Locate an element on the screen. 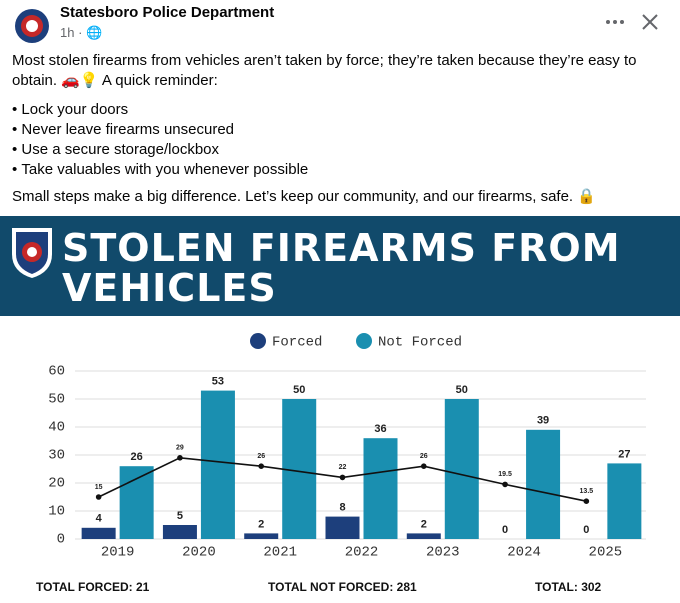  y-tick-label: 0 is located at coordinates (61, 540).